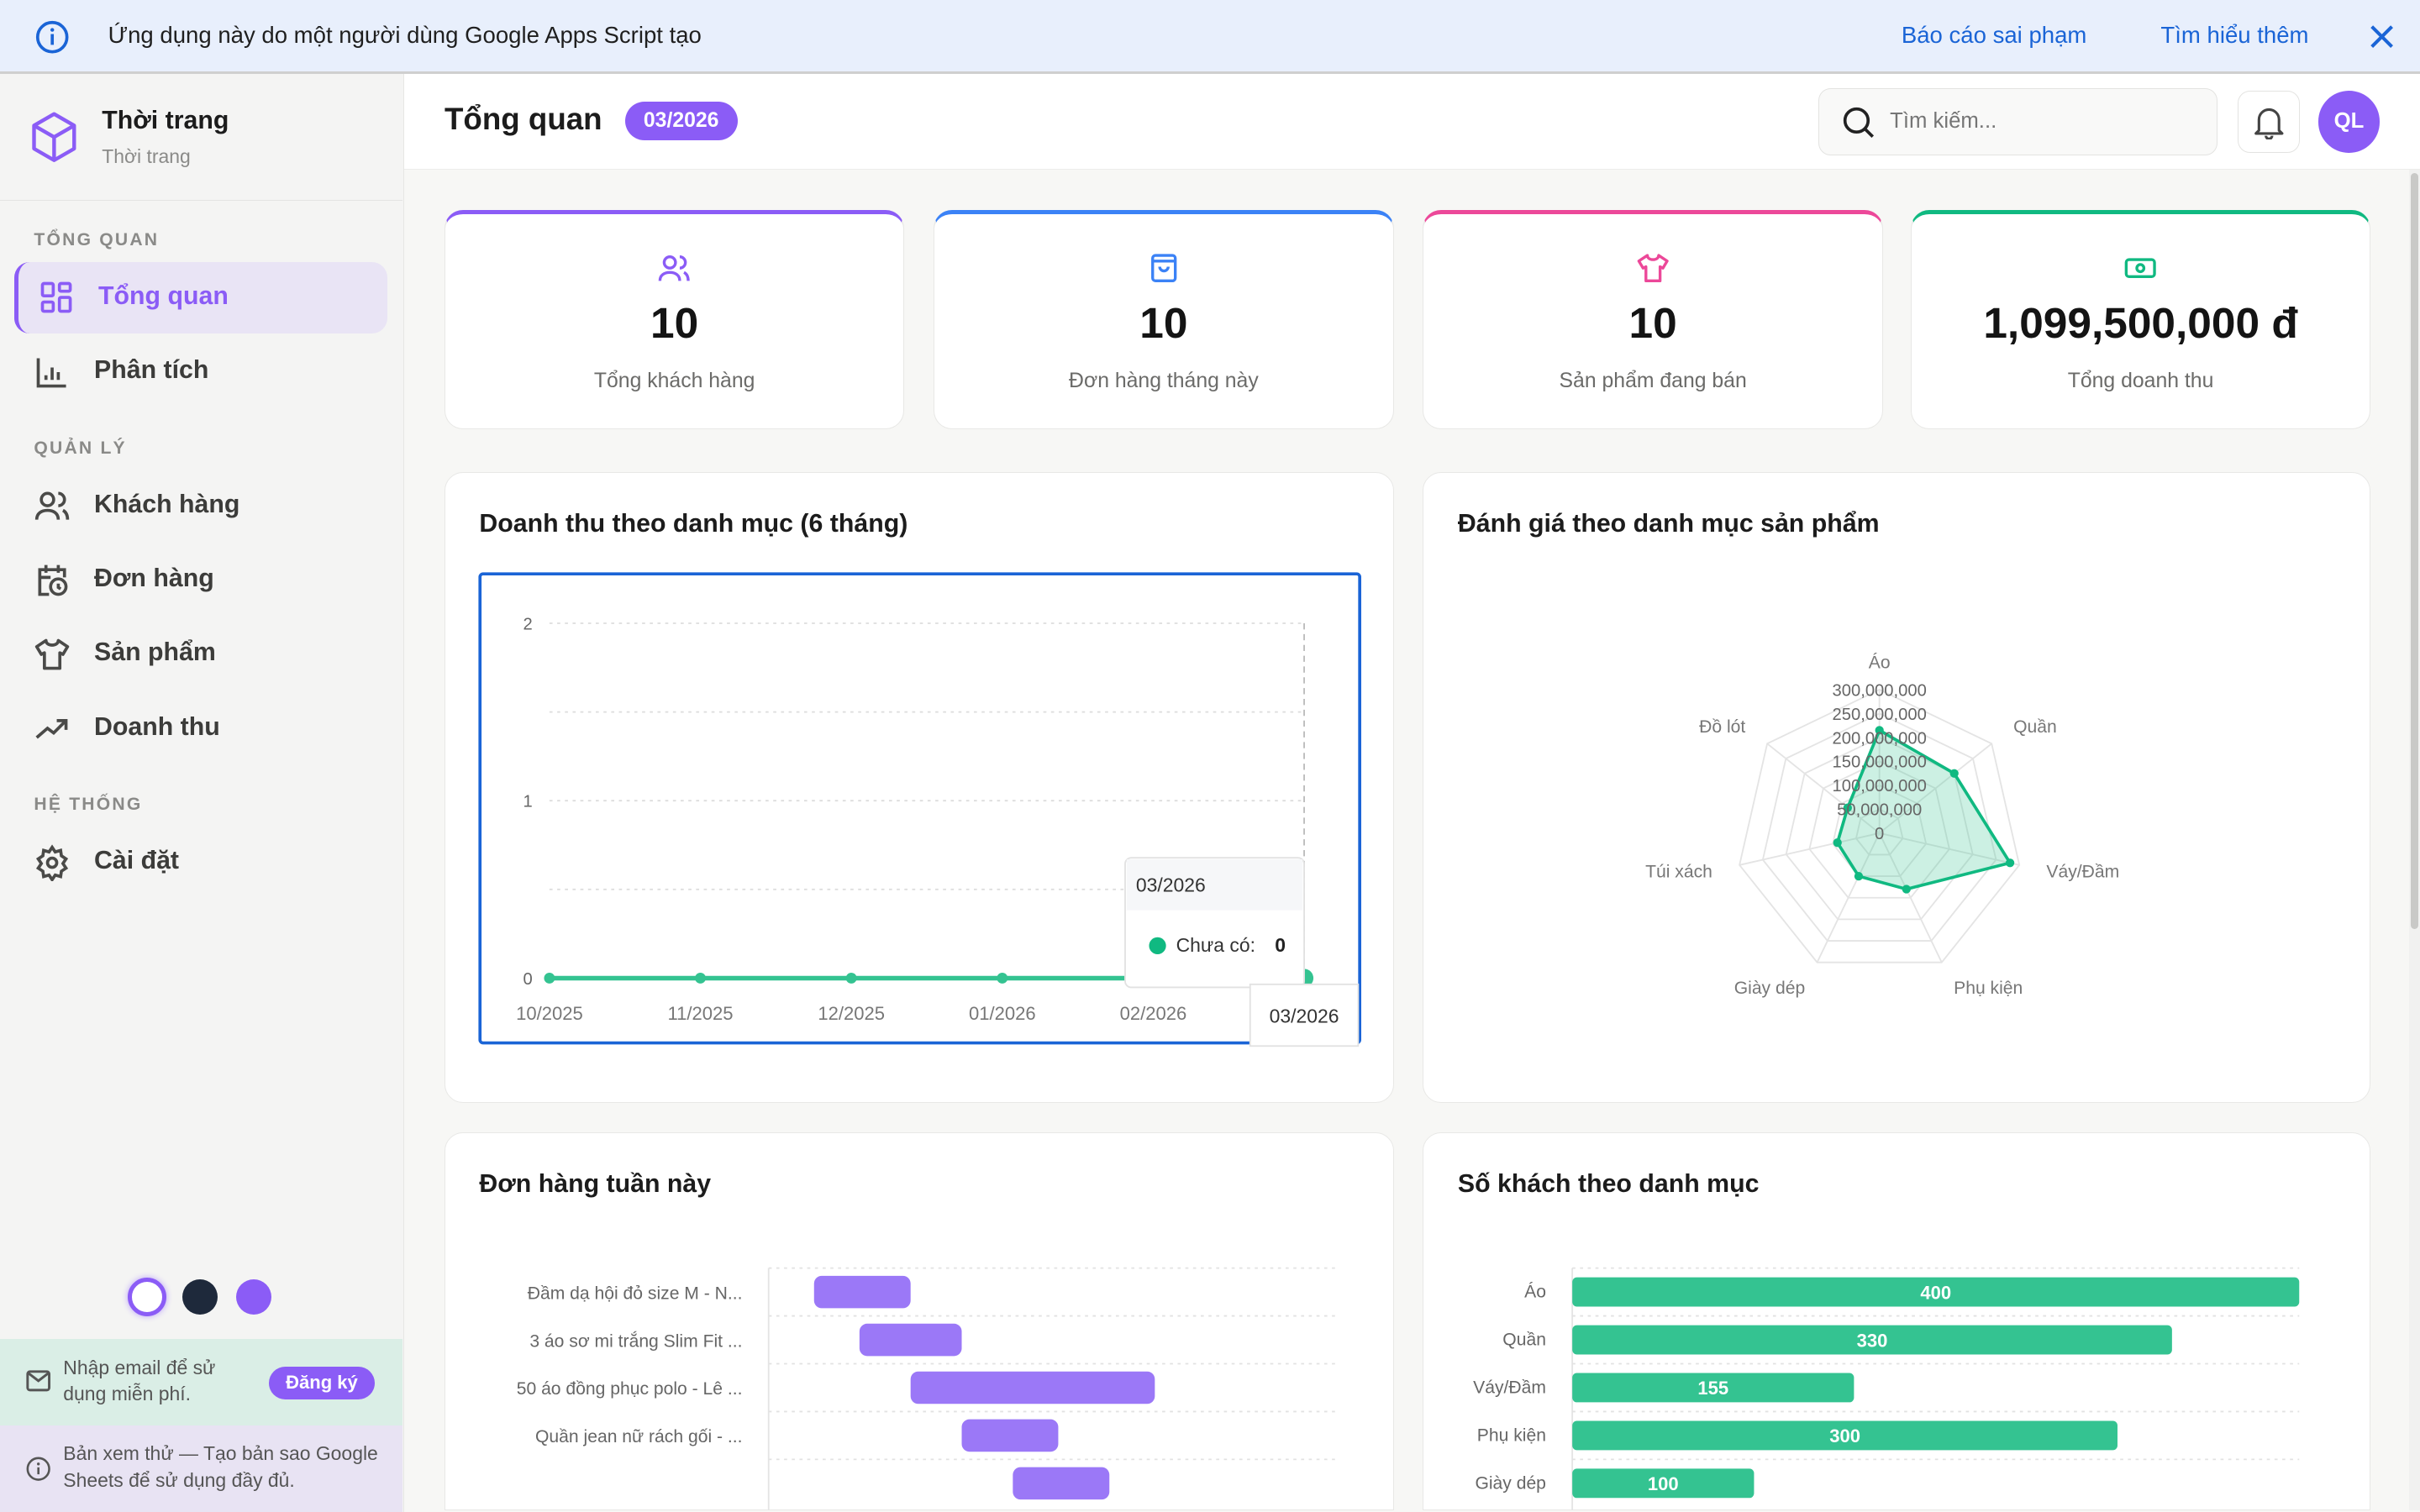  Describe the element at coordinates (200, 505) in the screenshot. I see `sidebar-item-customers: Khách hàng` at that location.